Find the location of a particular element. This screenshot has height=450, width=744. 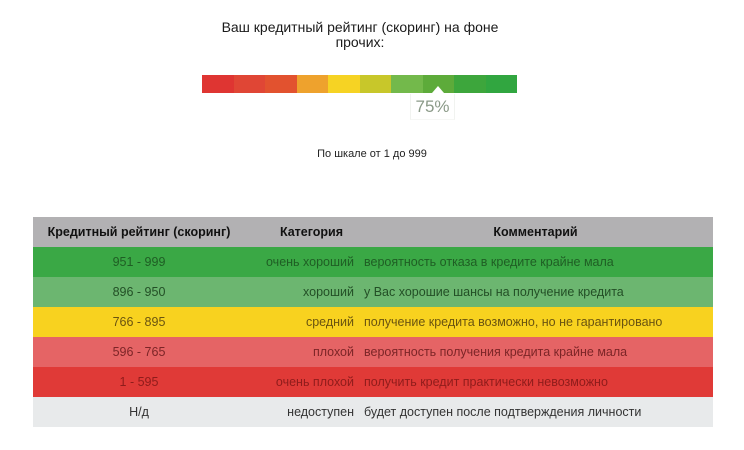

rating-range-cell: 896 - 950 is located at coordinates (139, 292).